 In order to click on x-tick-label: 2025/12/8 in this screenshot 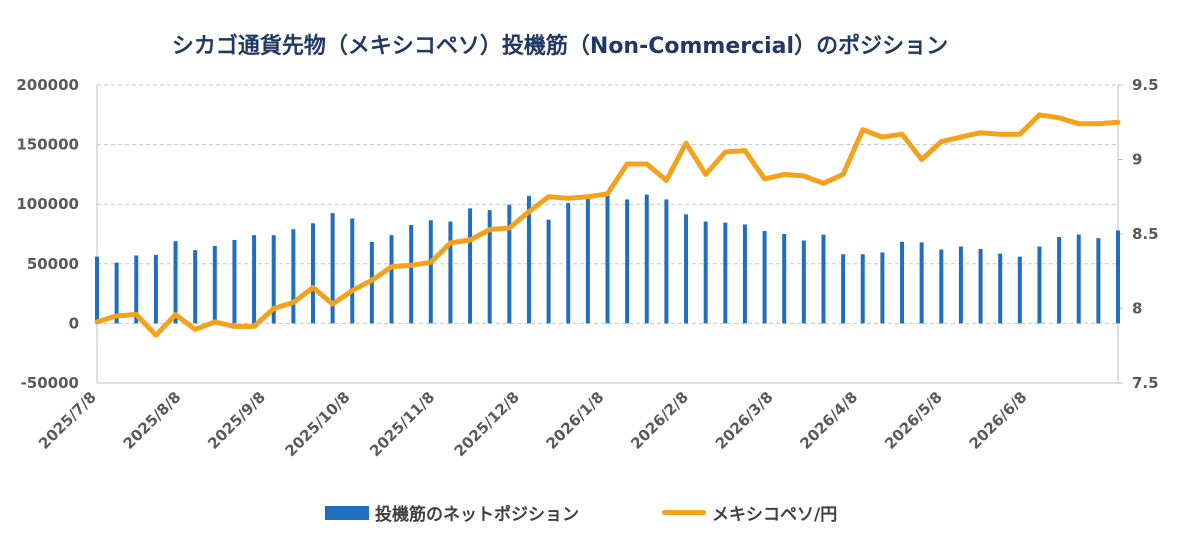, I will do `click(487, 424)`.